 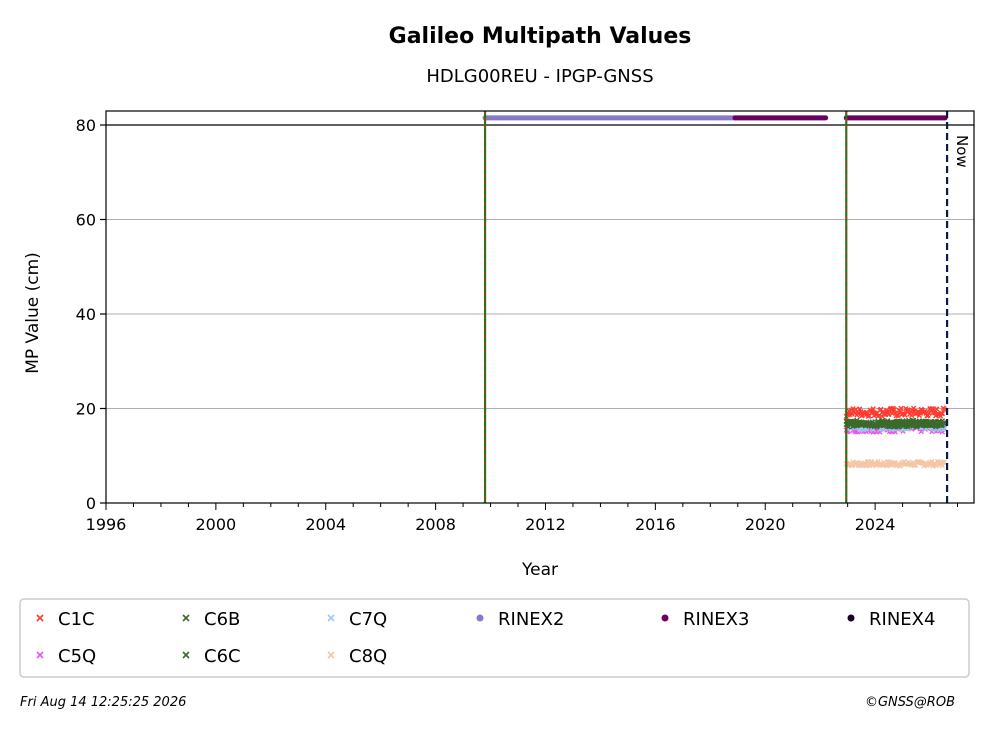 What do you see at coordinates (86, 314) in the screenshot?
I see `y-tick-label-40: 40` at bounding box center [86, 314].